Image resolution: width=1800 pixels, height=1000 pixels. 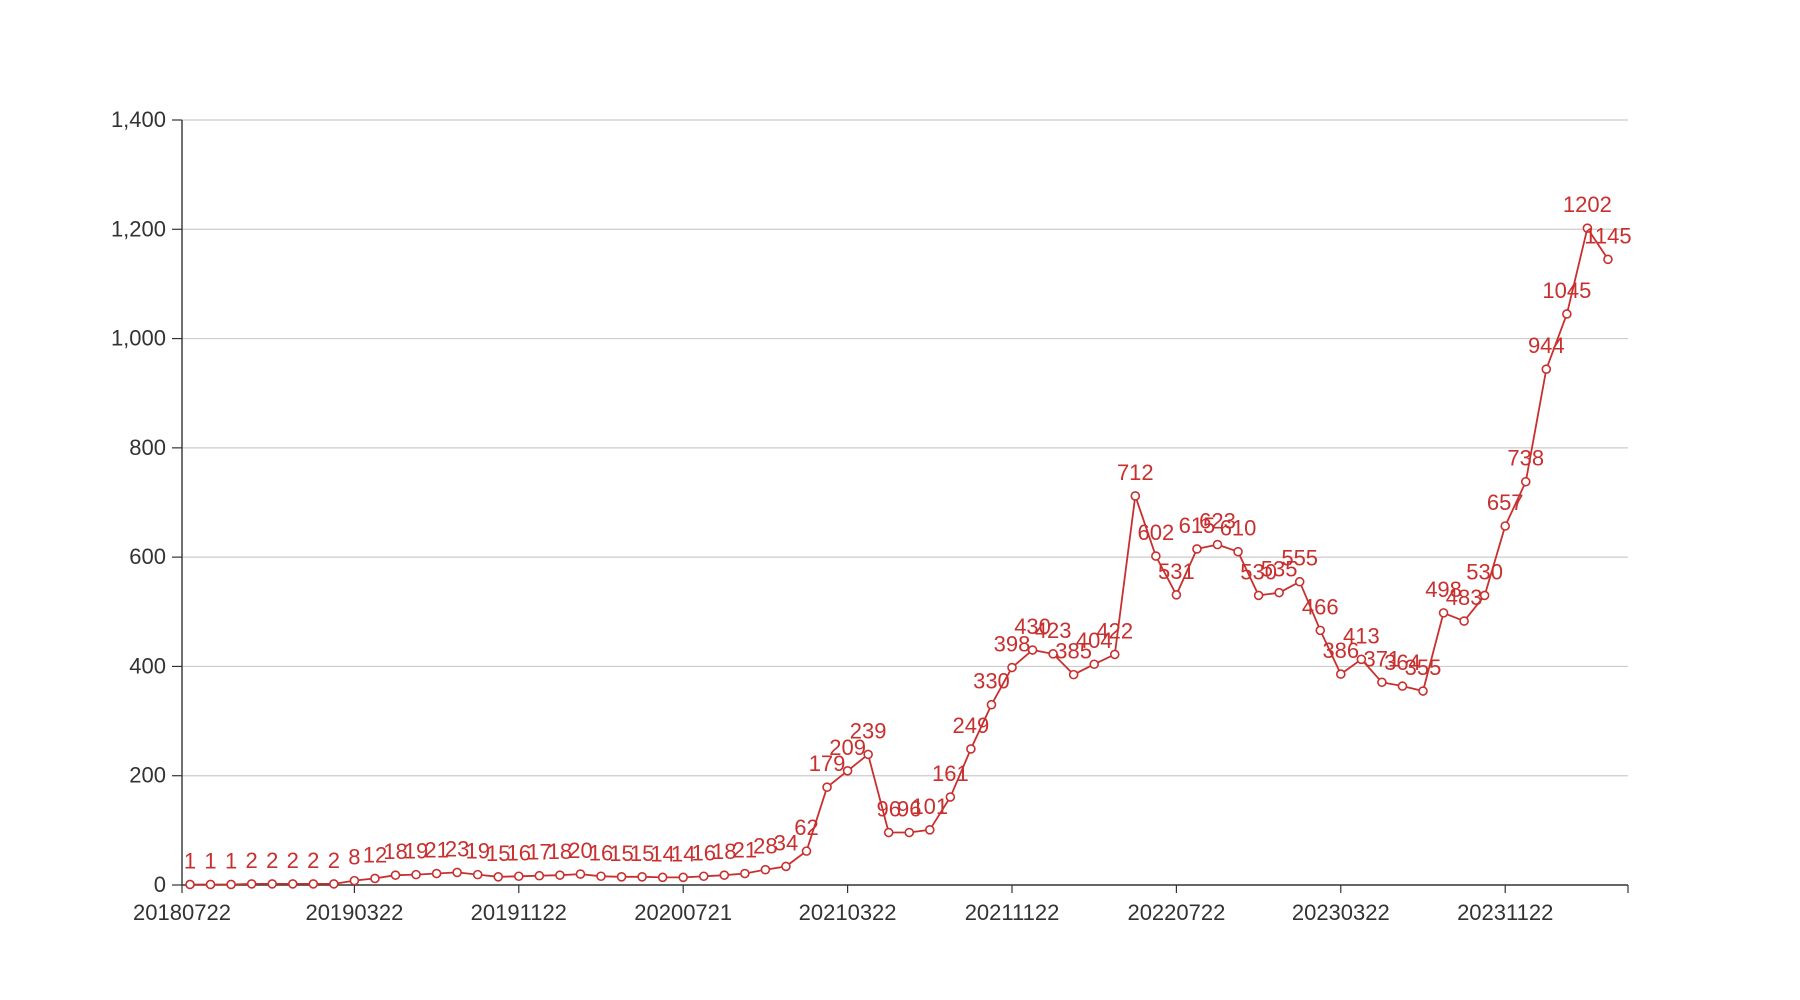 I want to click on data-label: 239, so click(x=868, y=730).